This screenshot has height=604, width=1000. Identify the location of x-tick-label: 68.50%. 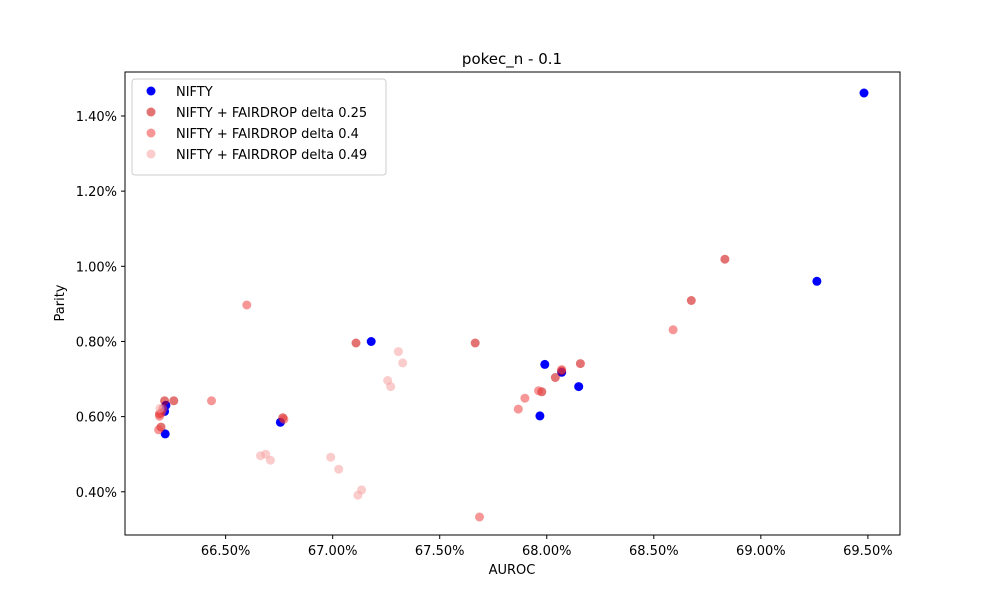
(654, 551).